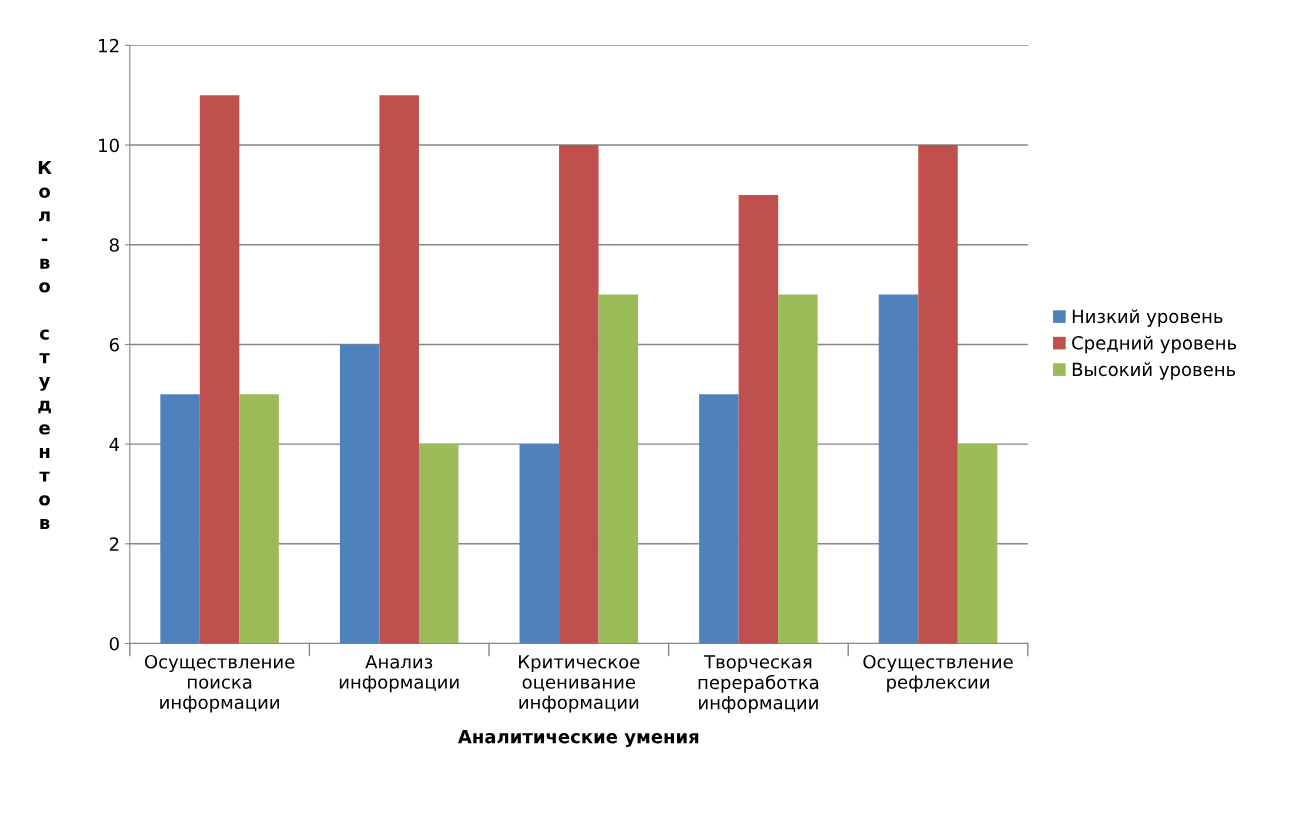 Image resolution: width=1311 pixels, height=825 pixels. What do you see at coordinates (45, 344) in the screenshot?
I see `text: Кол-во студентов` at bounding box center [45, 344].